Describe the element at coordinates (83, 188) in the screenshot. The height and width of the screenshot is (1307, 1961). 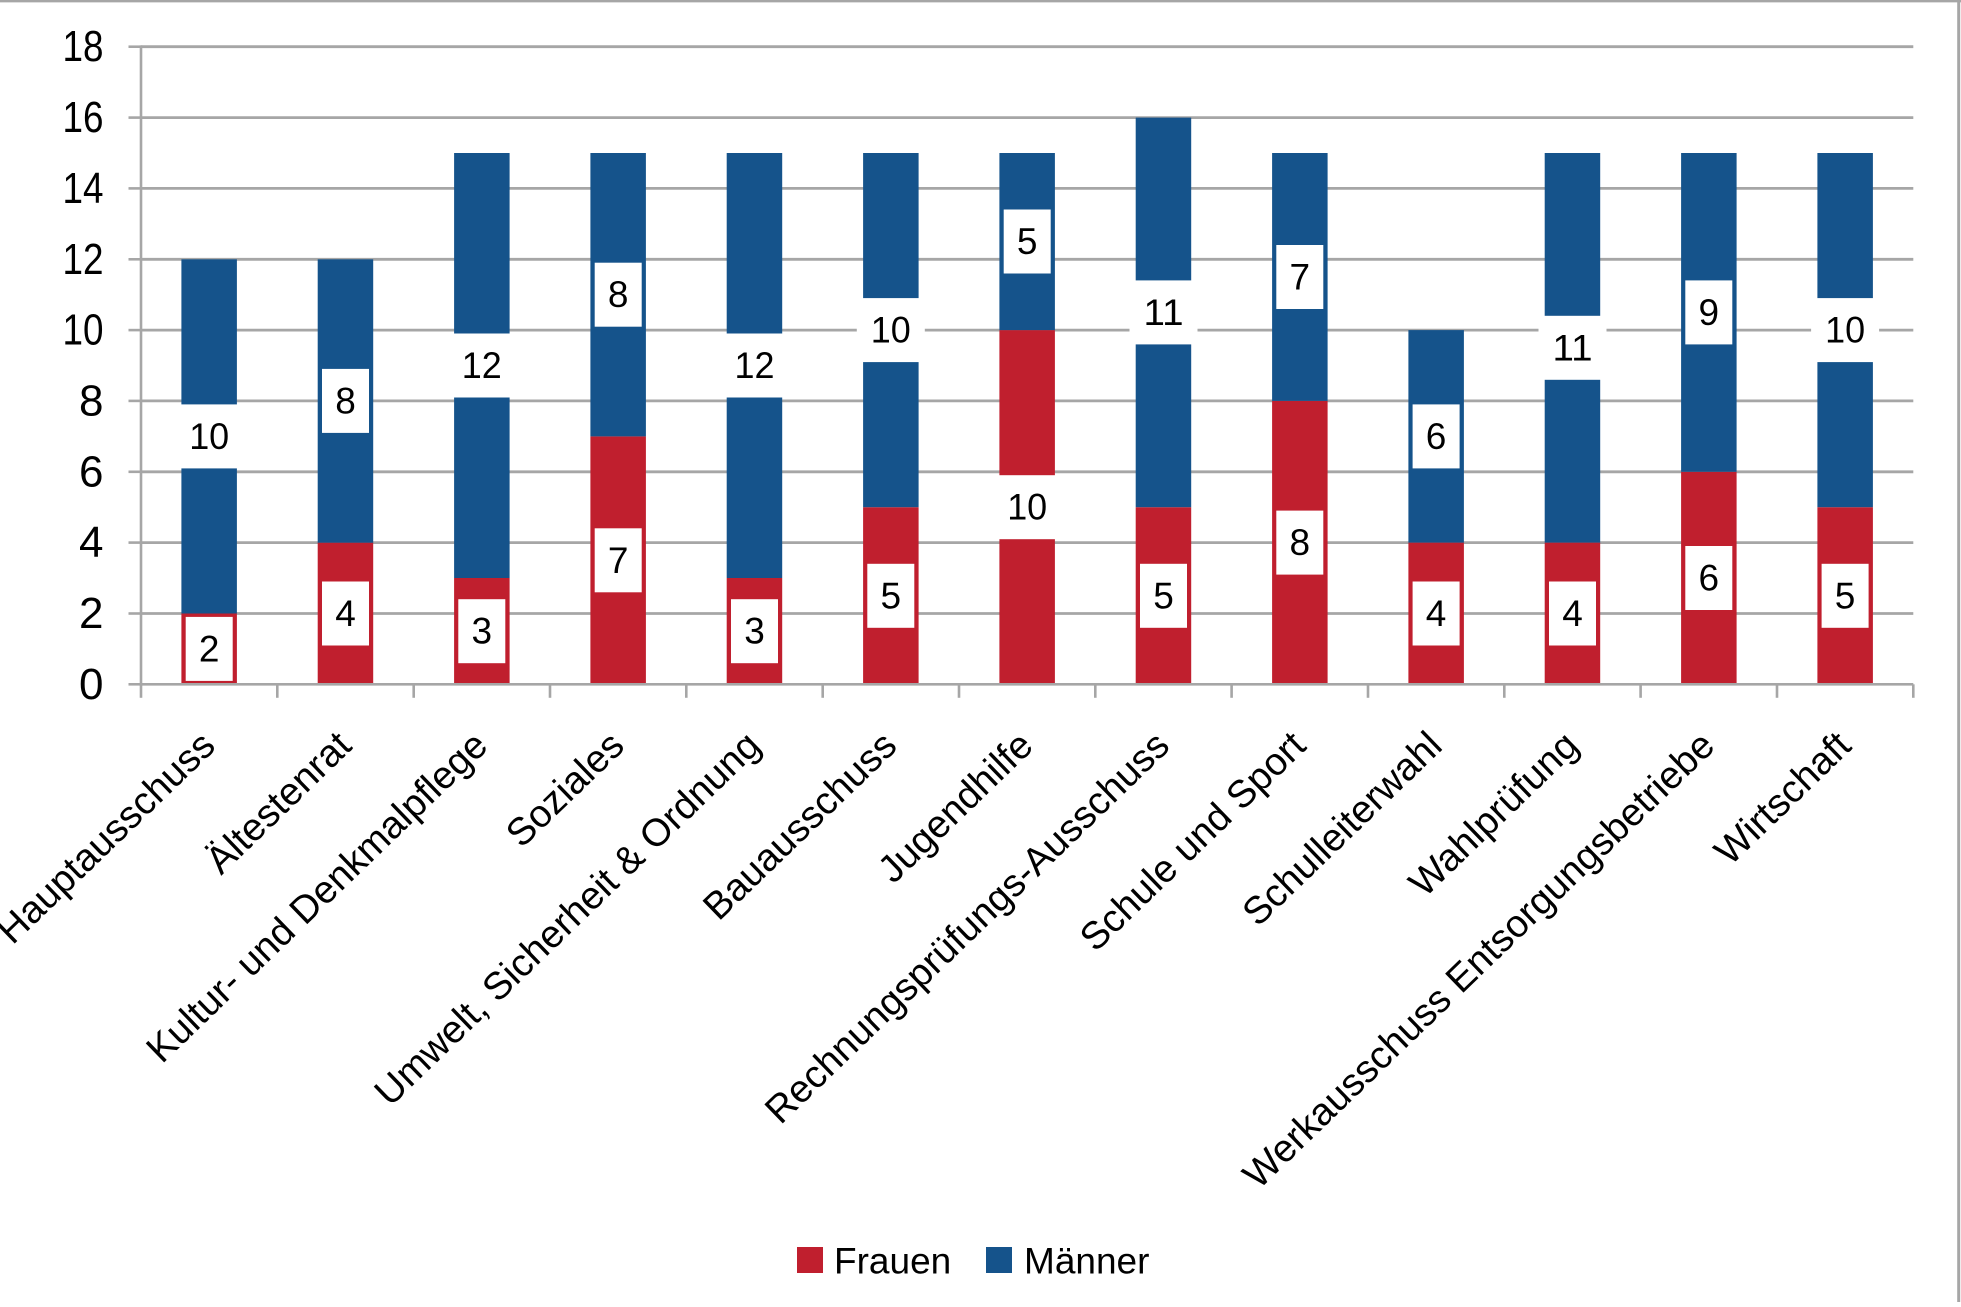
I see `svg-text: 14` at that location.